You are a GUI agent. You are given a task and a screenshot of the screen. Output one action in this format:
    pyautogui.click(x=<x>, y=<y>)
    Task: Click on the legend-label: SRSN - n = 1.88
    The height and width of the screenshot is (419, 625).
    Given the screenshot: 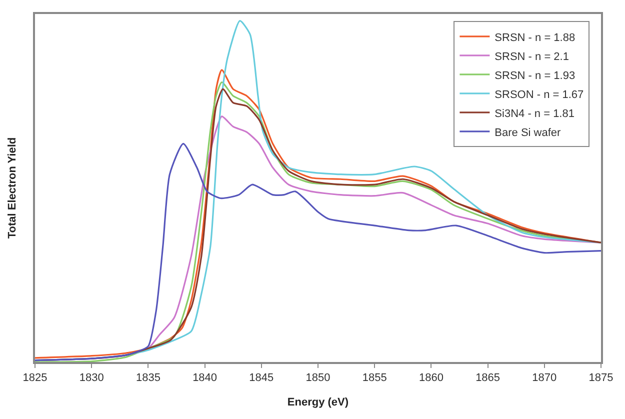 What is the action you would take?
    pyautogui.click(x=535, y=38)
    